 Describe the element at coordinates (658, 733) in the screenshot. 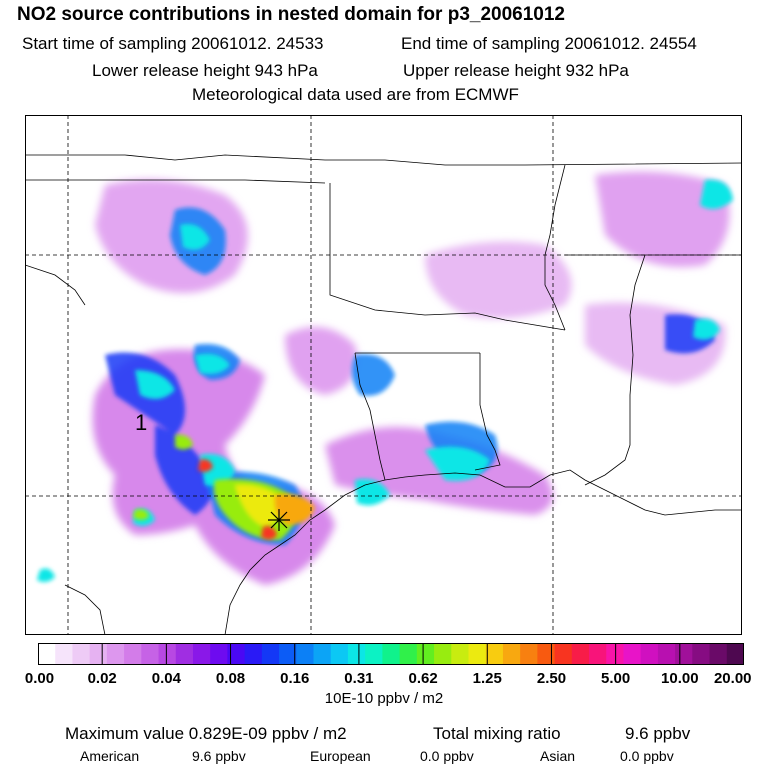

I see `total-mixing-ratio-value: 9.6 ppbv` at that location.